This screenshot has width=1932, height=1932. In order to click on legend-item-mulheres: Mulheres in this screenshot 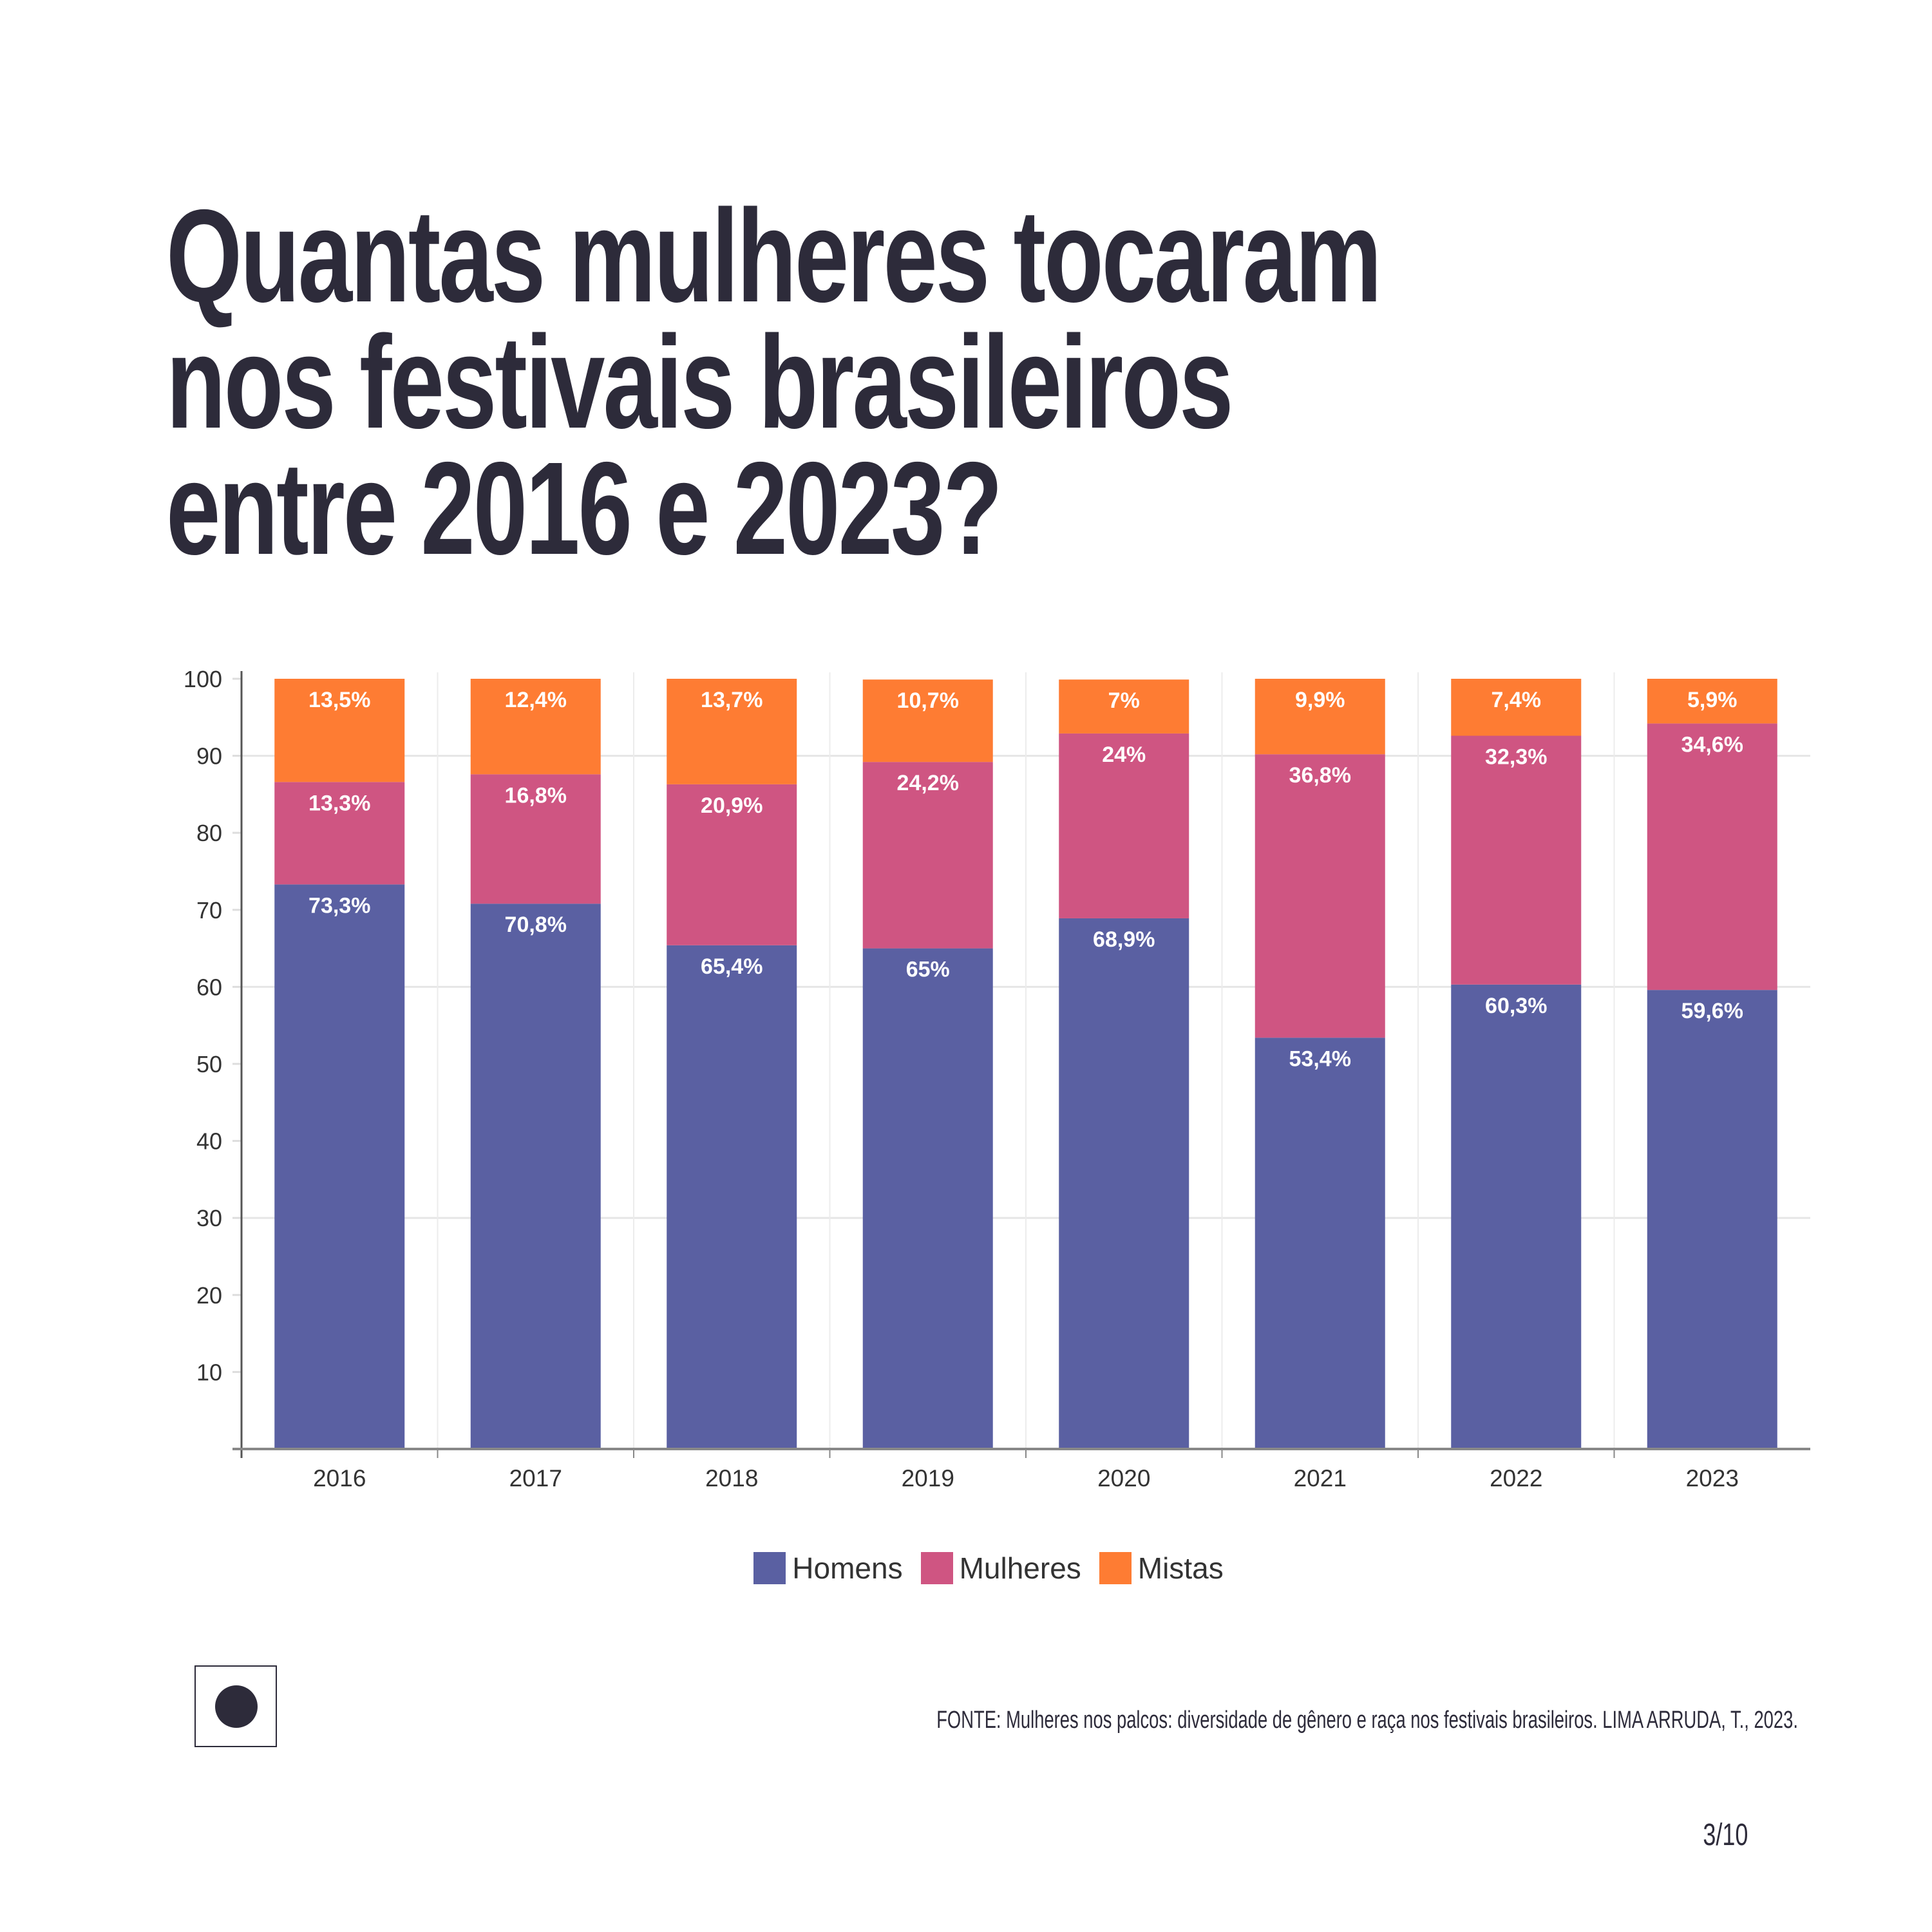, I will do `click(1001, 1568)`.